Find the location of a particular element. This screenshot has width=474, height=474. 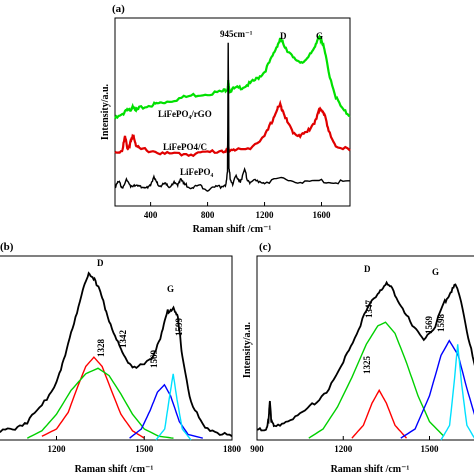

panel-a-series-1-line is located at coordinates (232, 128).